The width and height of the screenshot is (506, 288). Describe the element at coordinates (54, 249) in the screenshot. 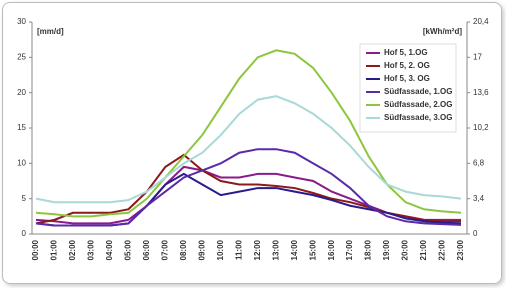

I see `x-tick-label: 01:00` at that location.